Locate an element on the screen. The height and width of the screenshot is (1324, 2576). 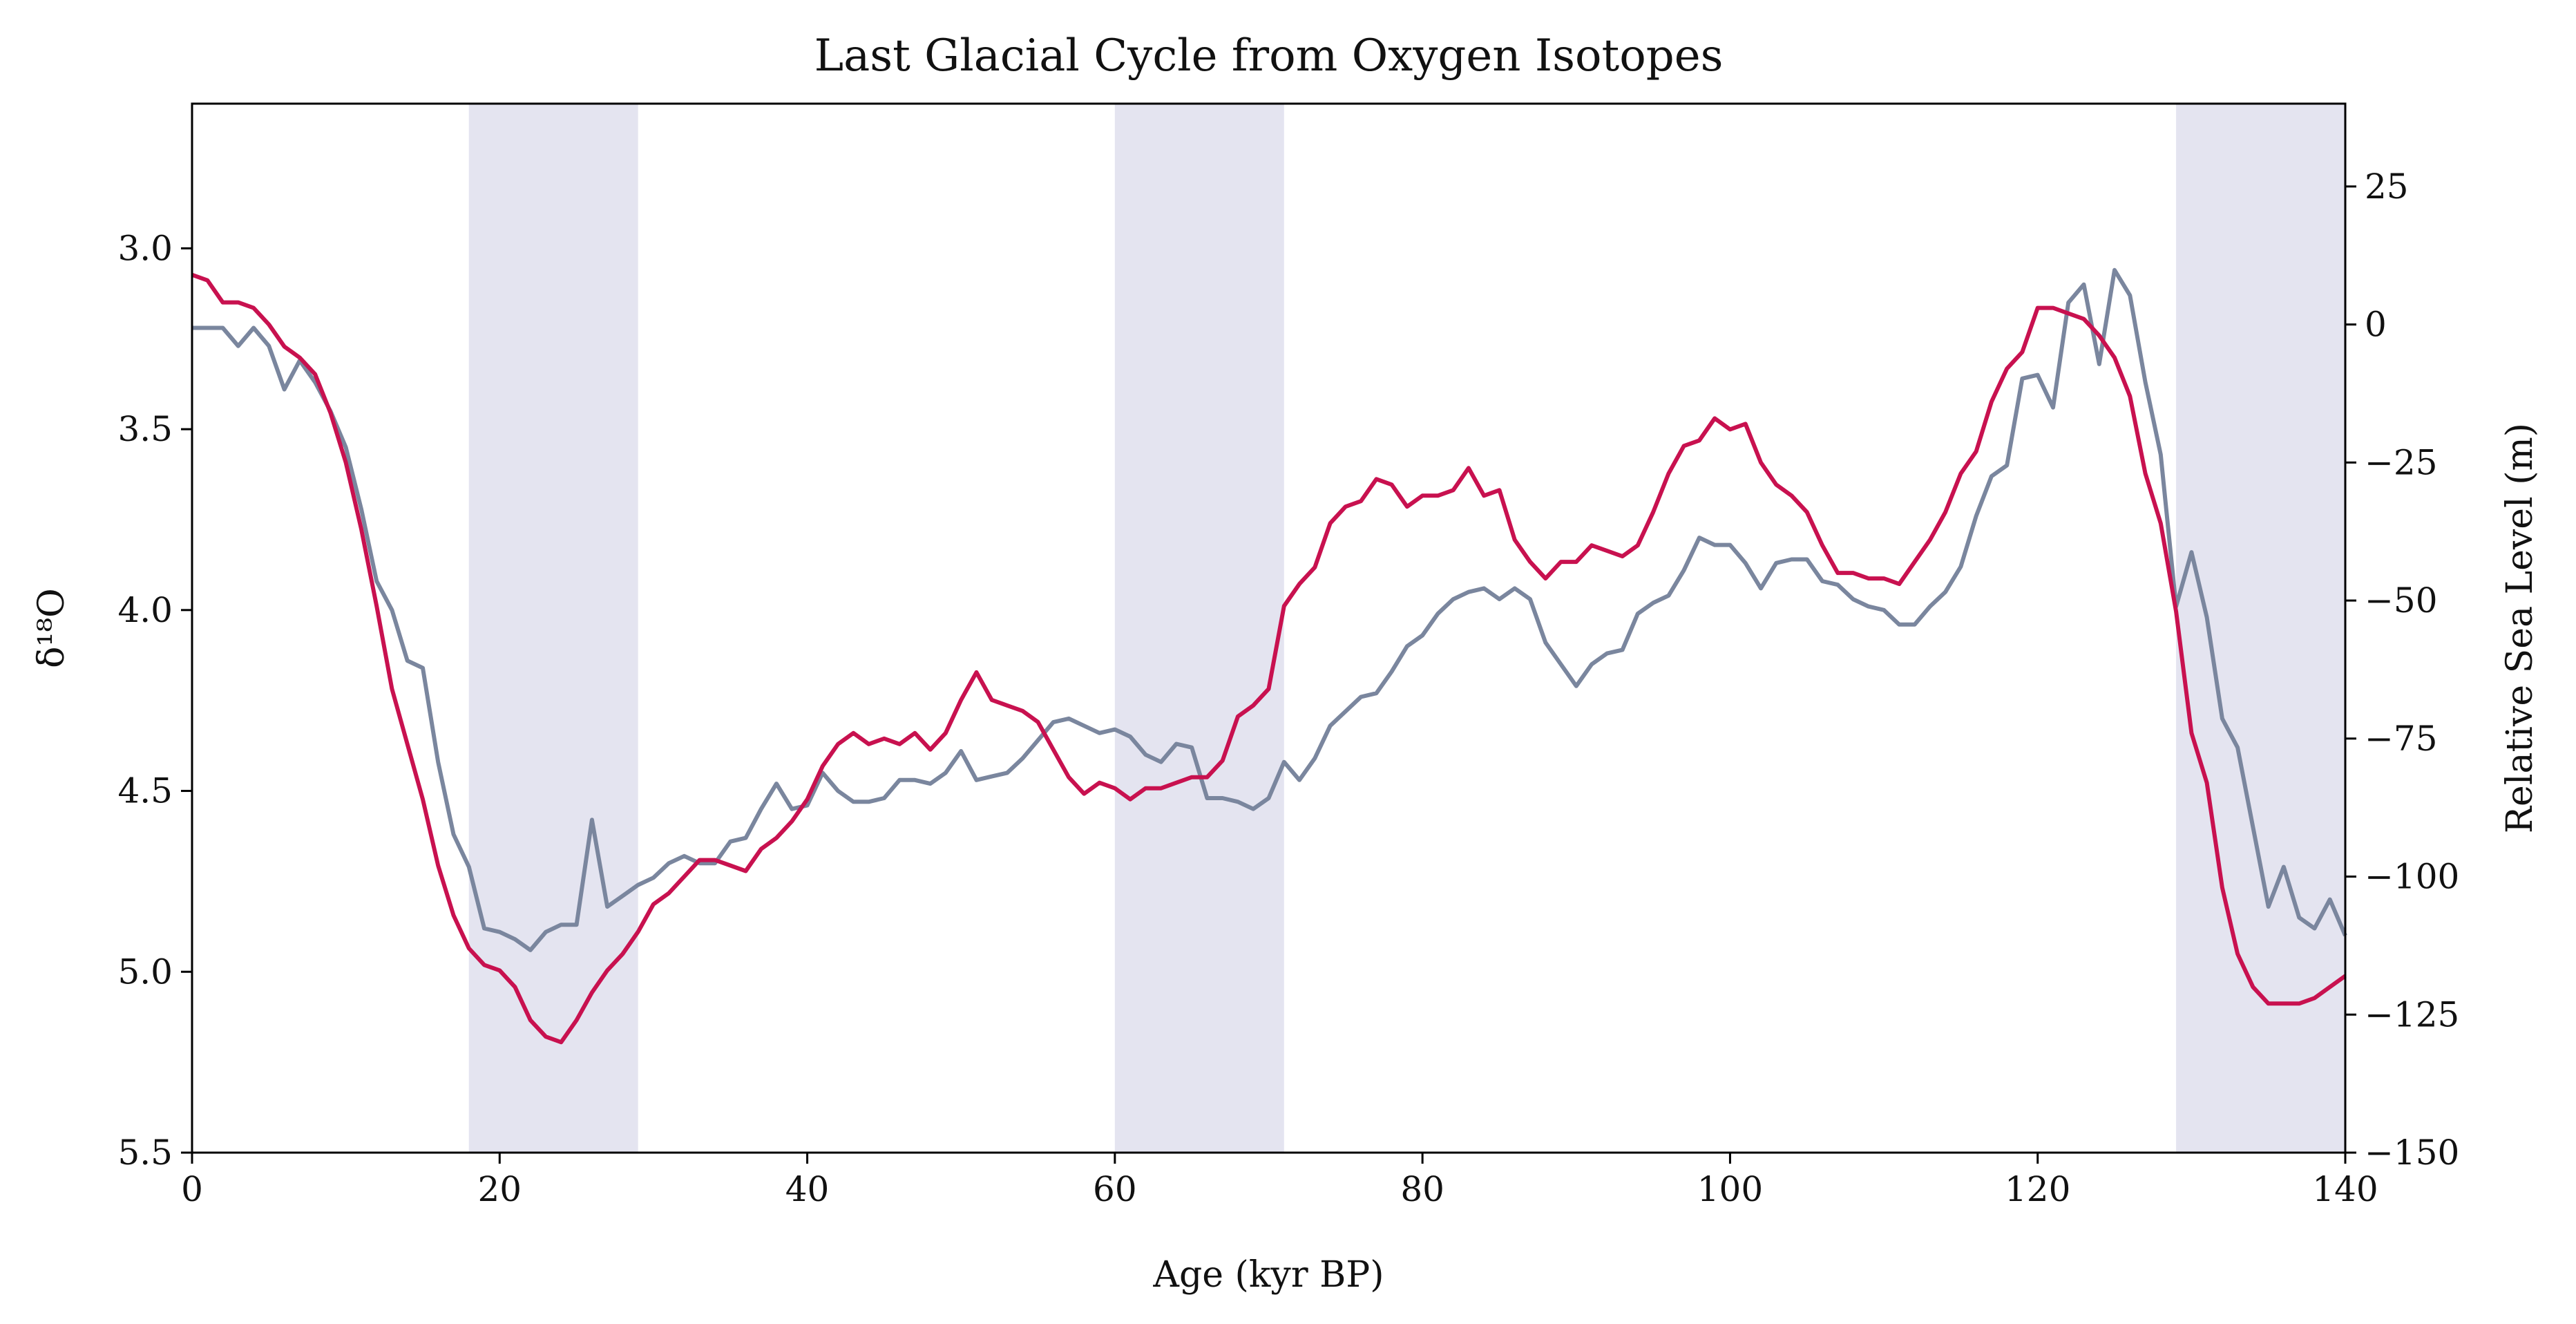
left-y-axis-label: δ¹⁸O is located at coordinates (52, 628).